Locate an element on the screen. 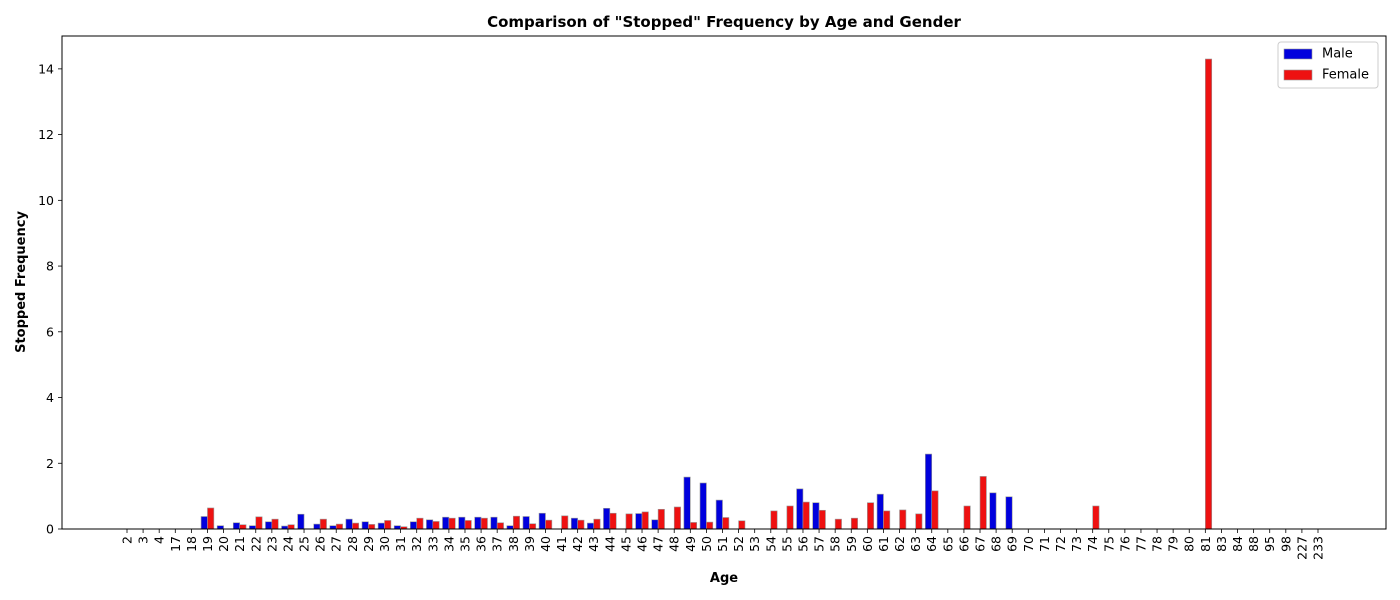  x-tick-label: 58 is located at coordinates (835, 544).